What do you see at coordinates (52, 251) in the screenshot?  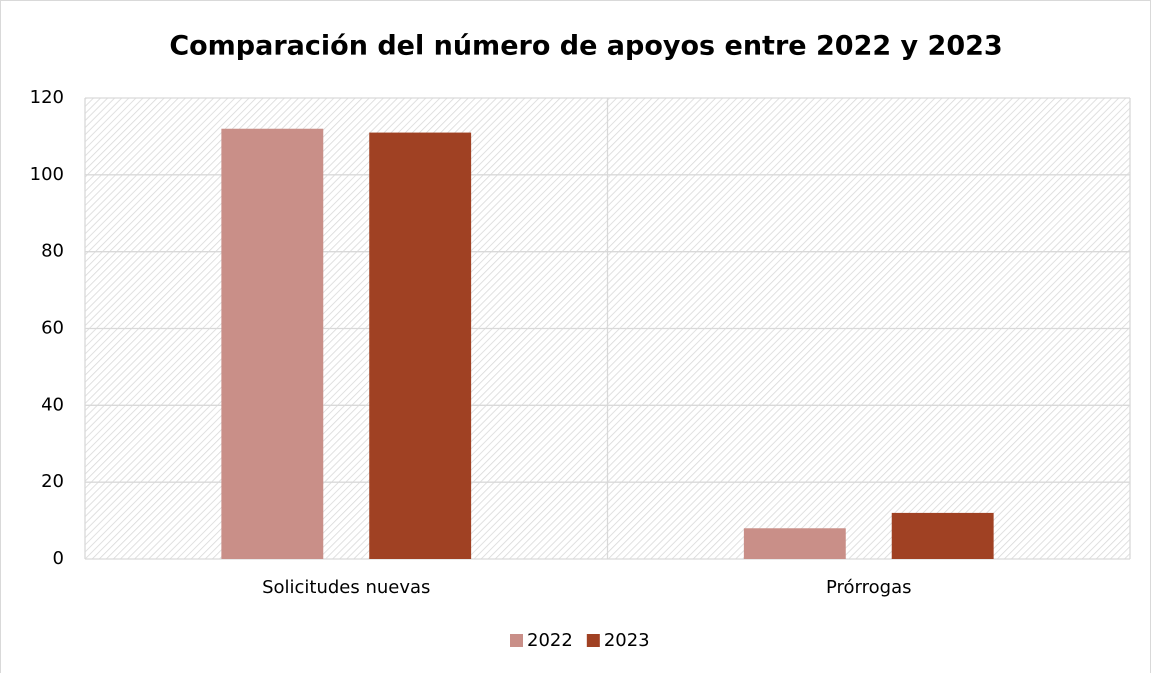 I see `y-tick-label: 80` at bounding box center [52, 251].